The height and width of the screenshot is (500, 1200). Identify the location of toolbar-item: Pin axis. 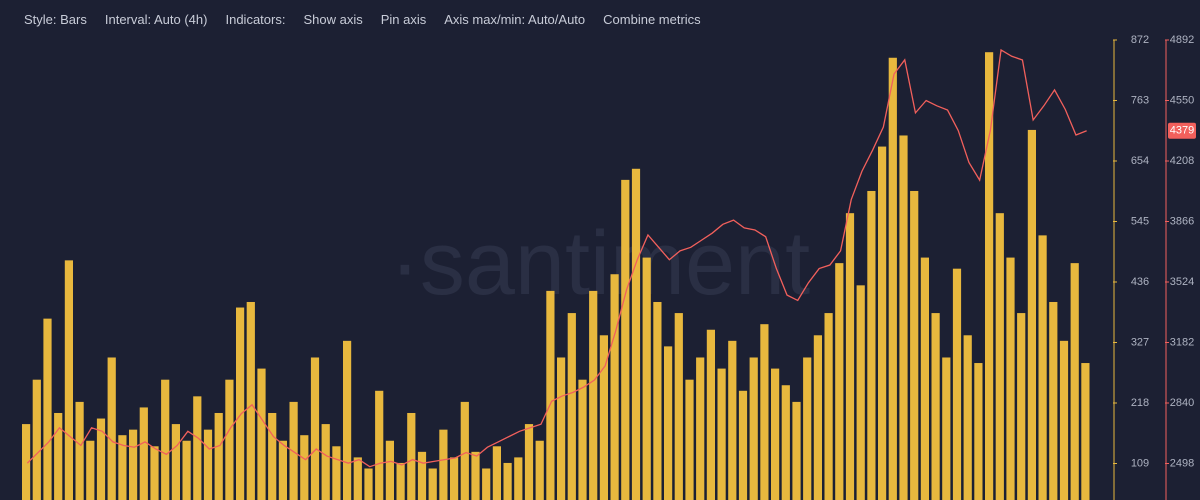
(403, 19).